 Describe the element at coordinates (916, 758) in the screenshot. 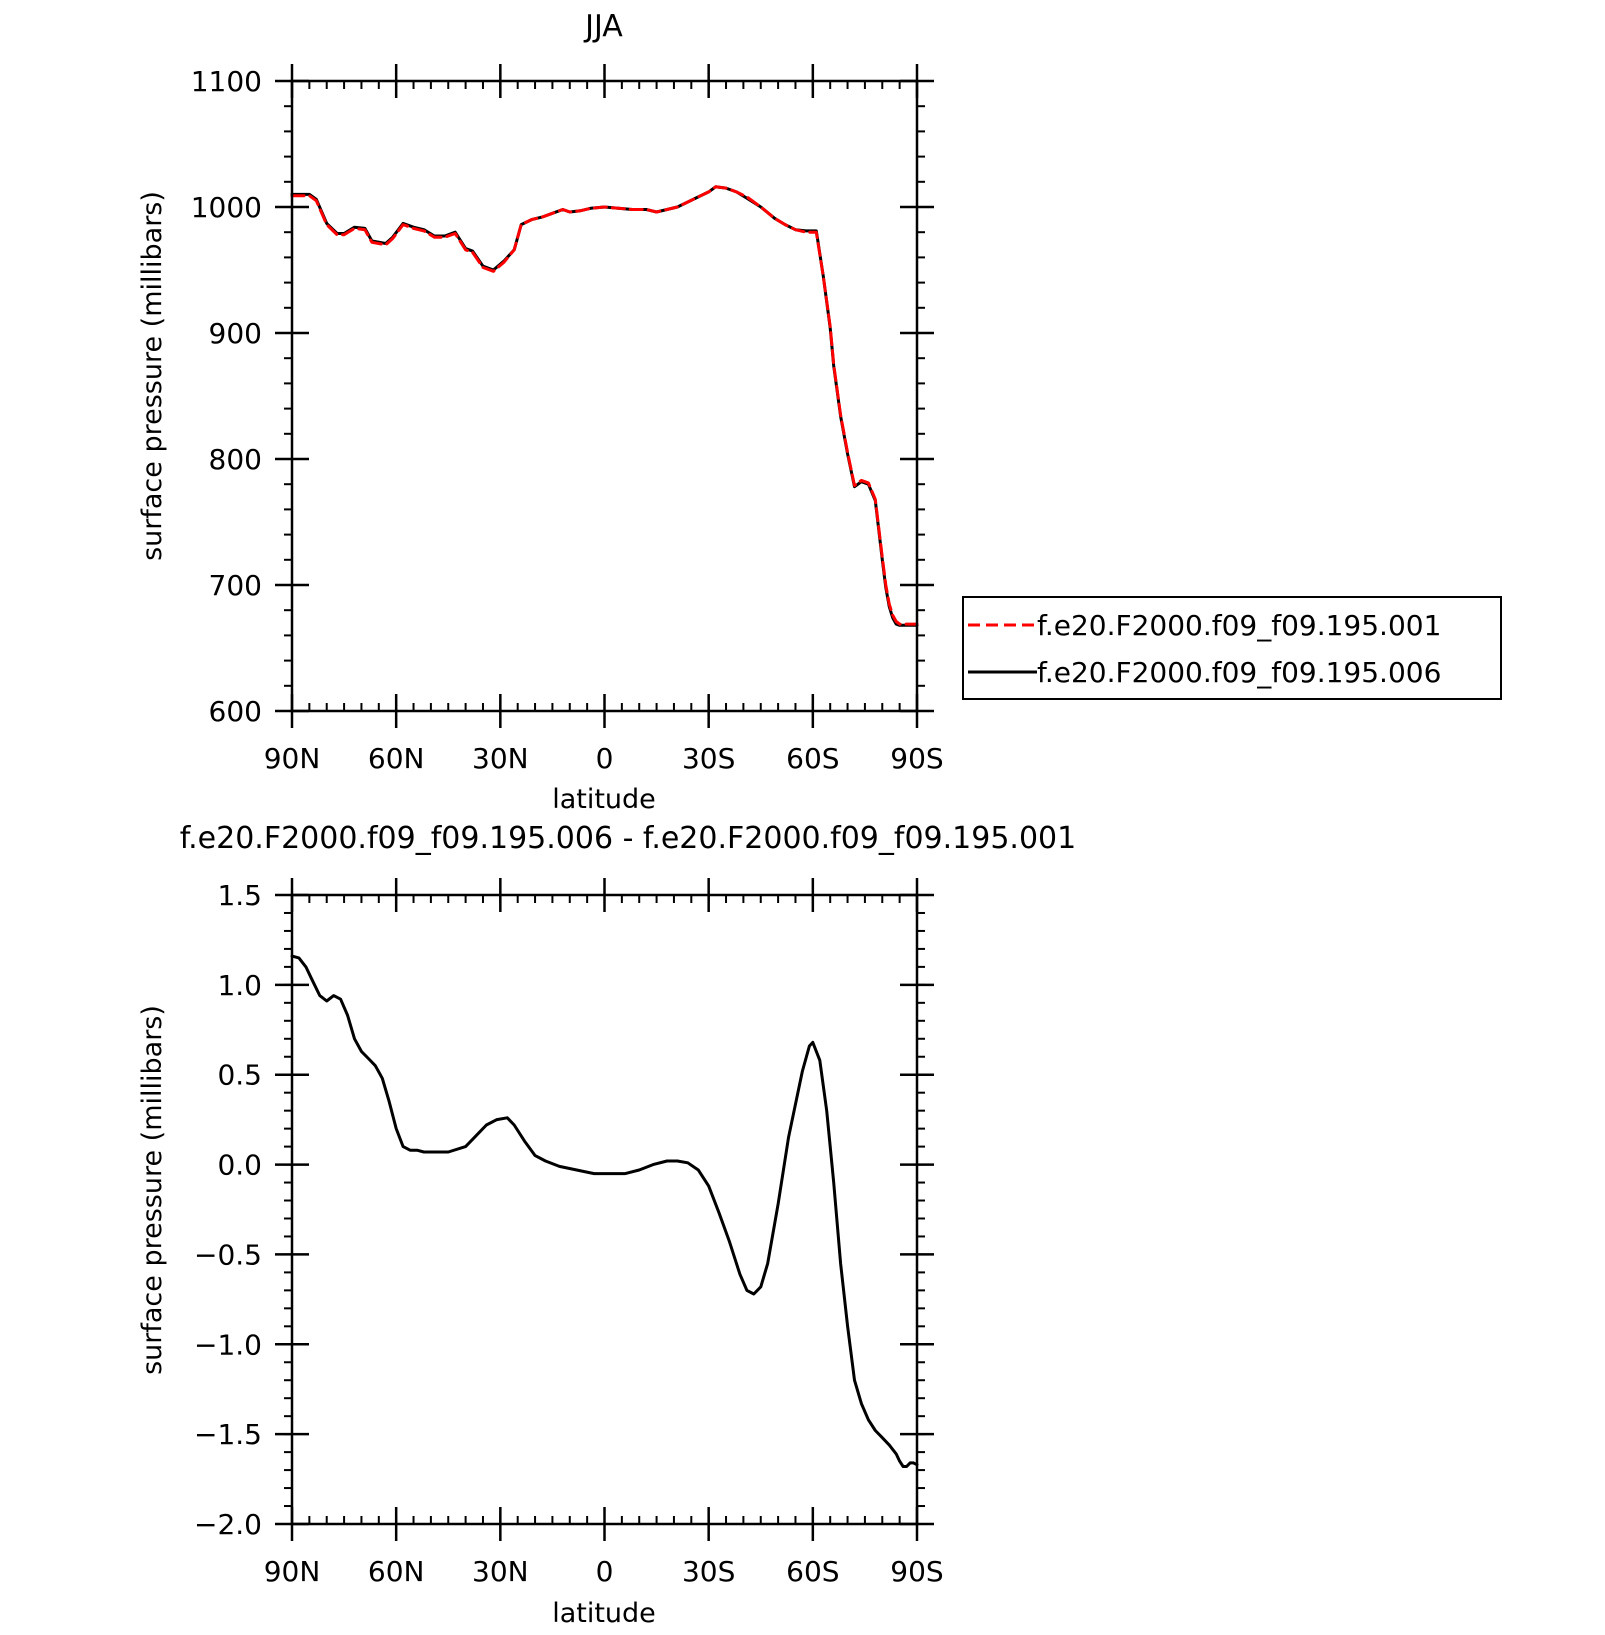

I see `top-x-tick-label: 90S` at that location.